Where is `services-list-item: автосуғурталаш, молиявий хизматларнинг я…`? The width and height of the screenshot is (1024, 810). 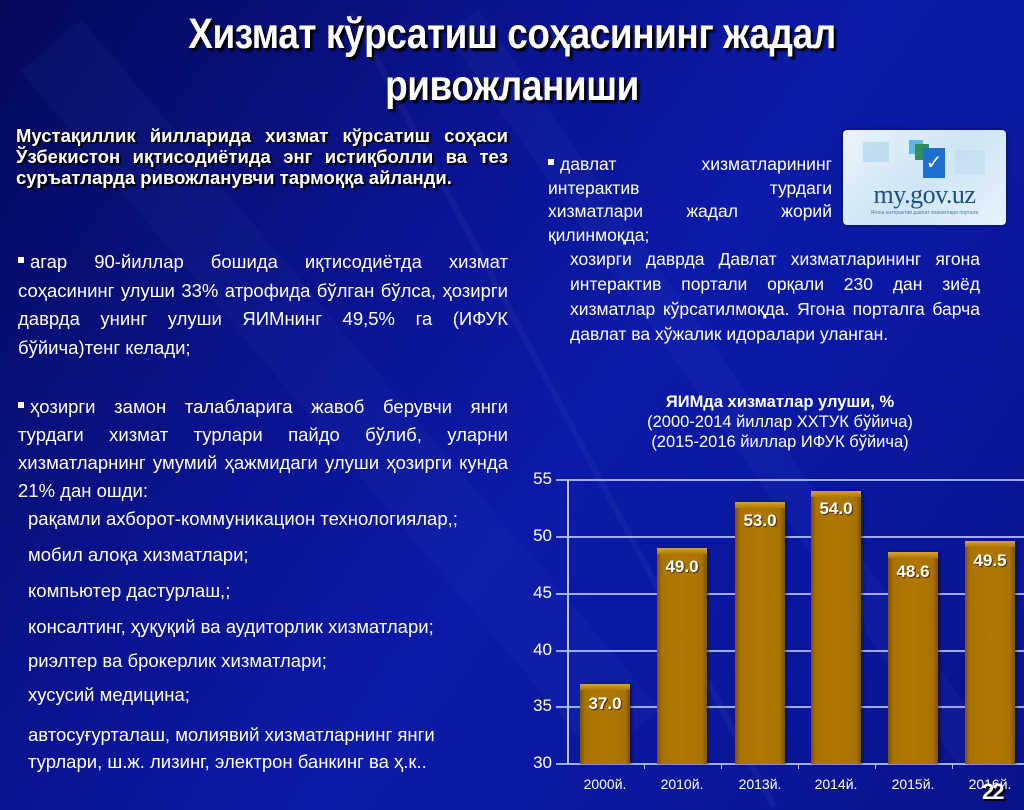 services-list-item: автосуғурталаш, молиявий хизматларнинг я… is located at coordinates (231, 748).